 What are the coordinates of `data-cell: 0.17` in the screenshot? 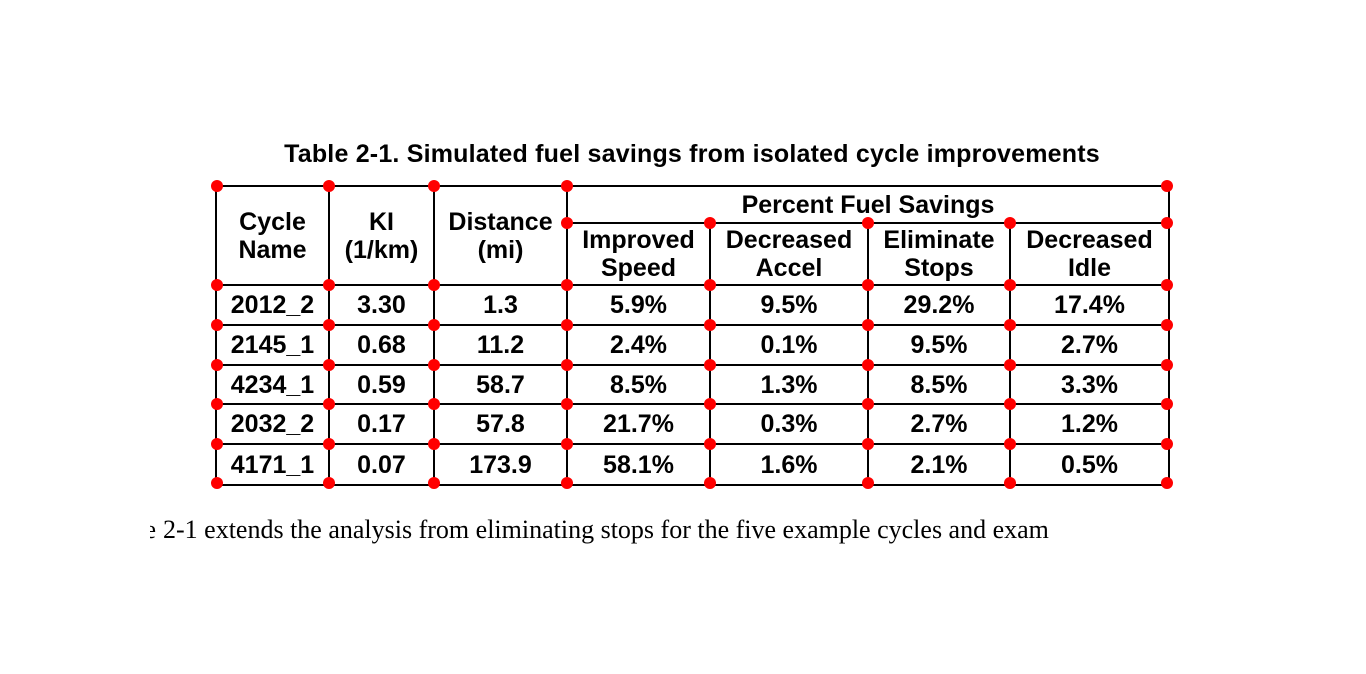 It's located at (382, 425).